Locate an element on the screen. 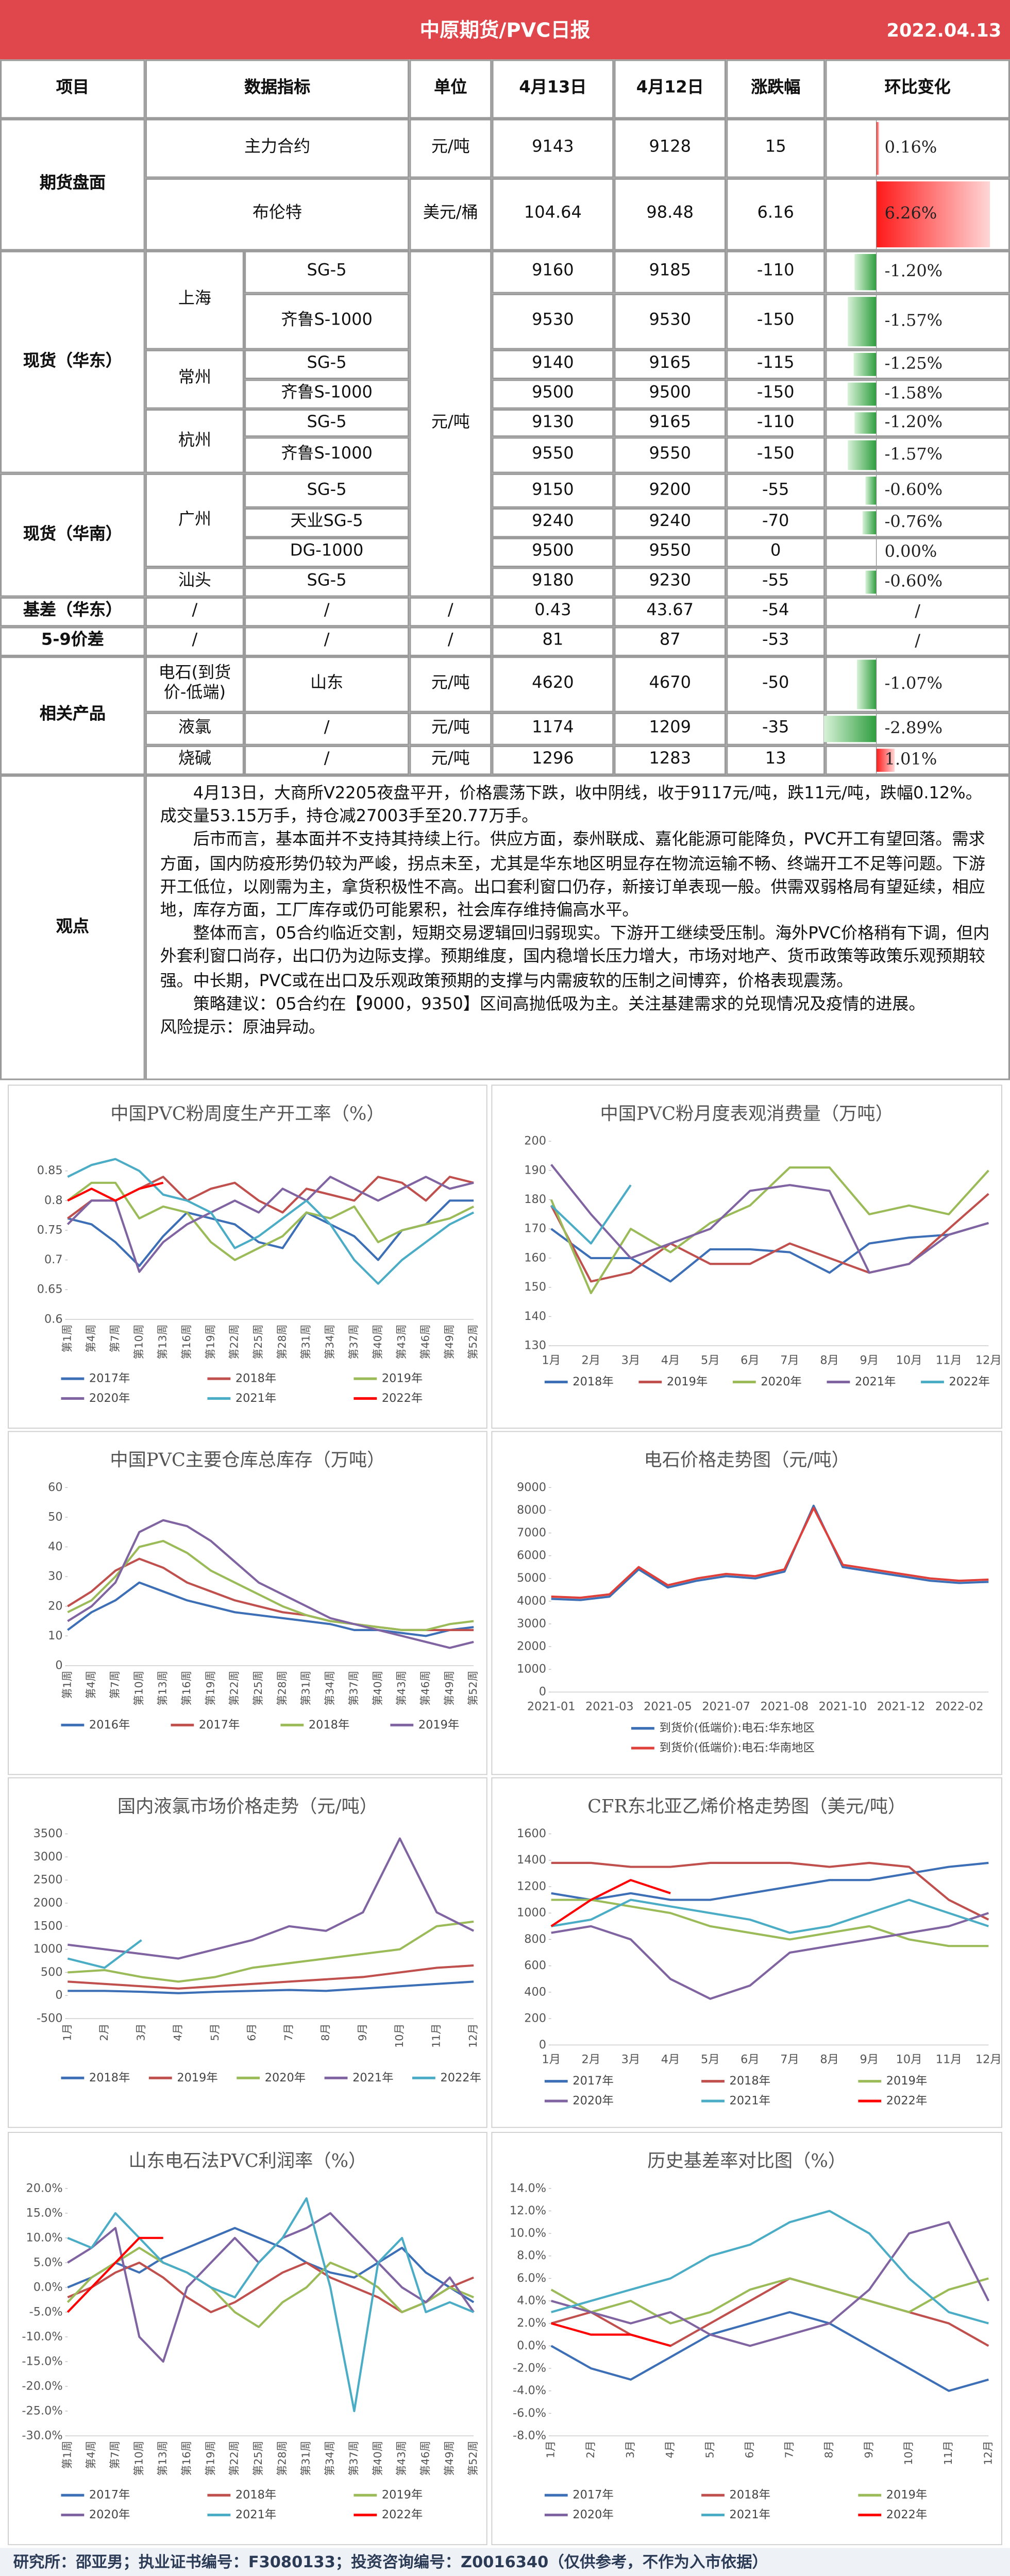 The height and width of the screenshot is (2576, 1010). y-tick-label: 10 is located at coordinates (55, 1635).